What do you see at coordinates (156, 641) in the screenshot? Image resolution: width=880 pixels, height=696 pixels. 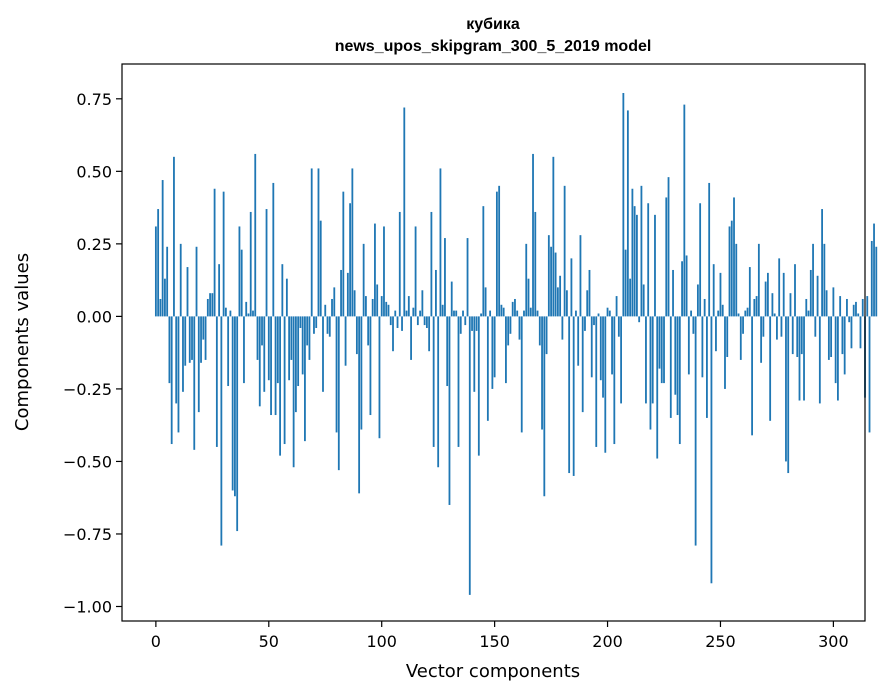 I see `x-tick-label: 0` at bounding box center [156, 641].